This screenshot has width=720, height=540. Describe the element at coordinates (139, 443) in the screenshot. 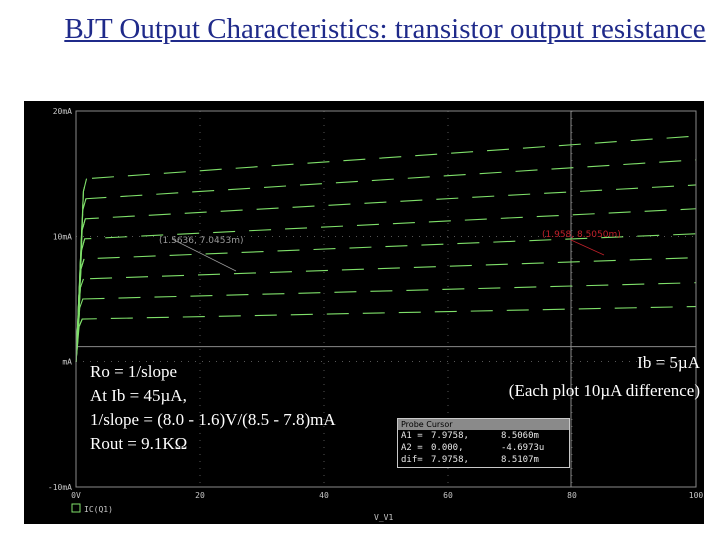

I see `calc-line-4: Rout = 9.1KΩ` at that location.